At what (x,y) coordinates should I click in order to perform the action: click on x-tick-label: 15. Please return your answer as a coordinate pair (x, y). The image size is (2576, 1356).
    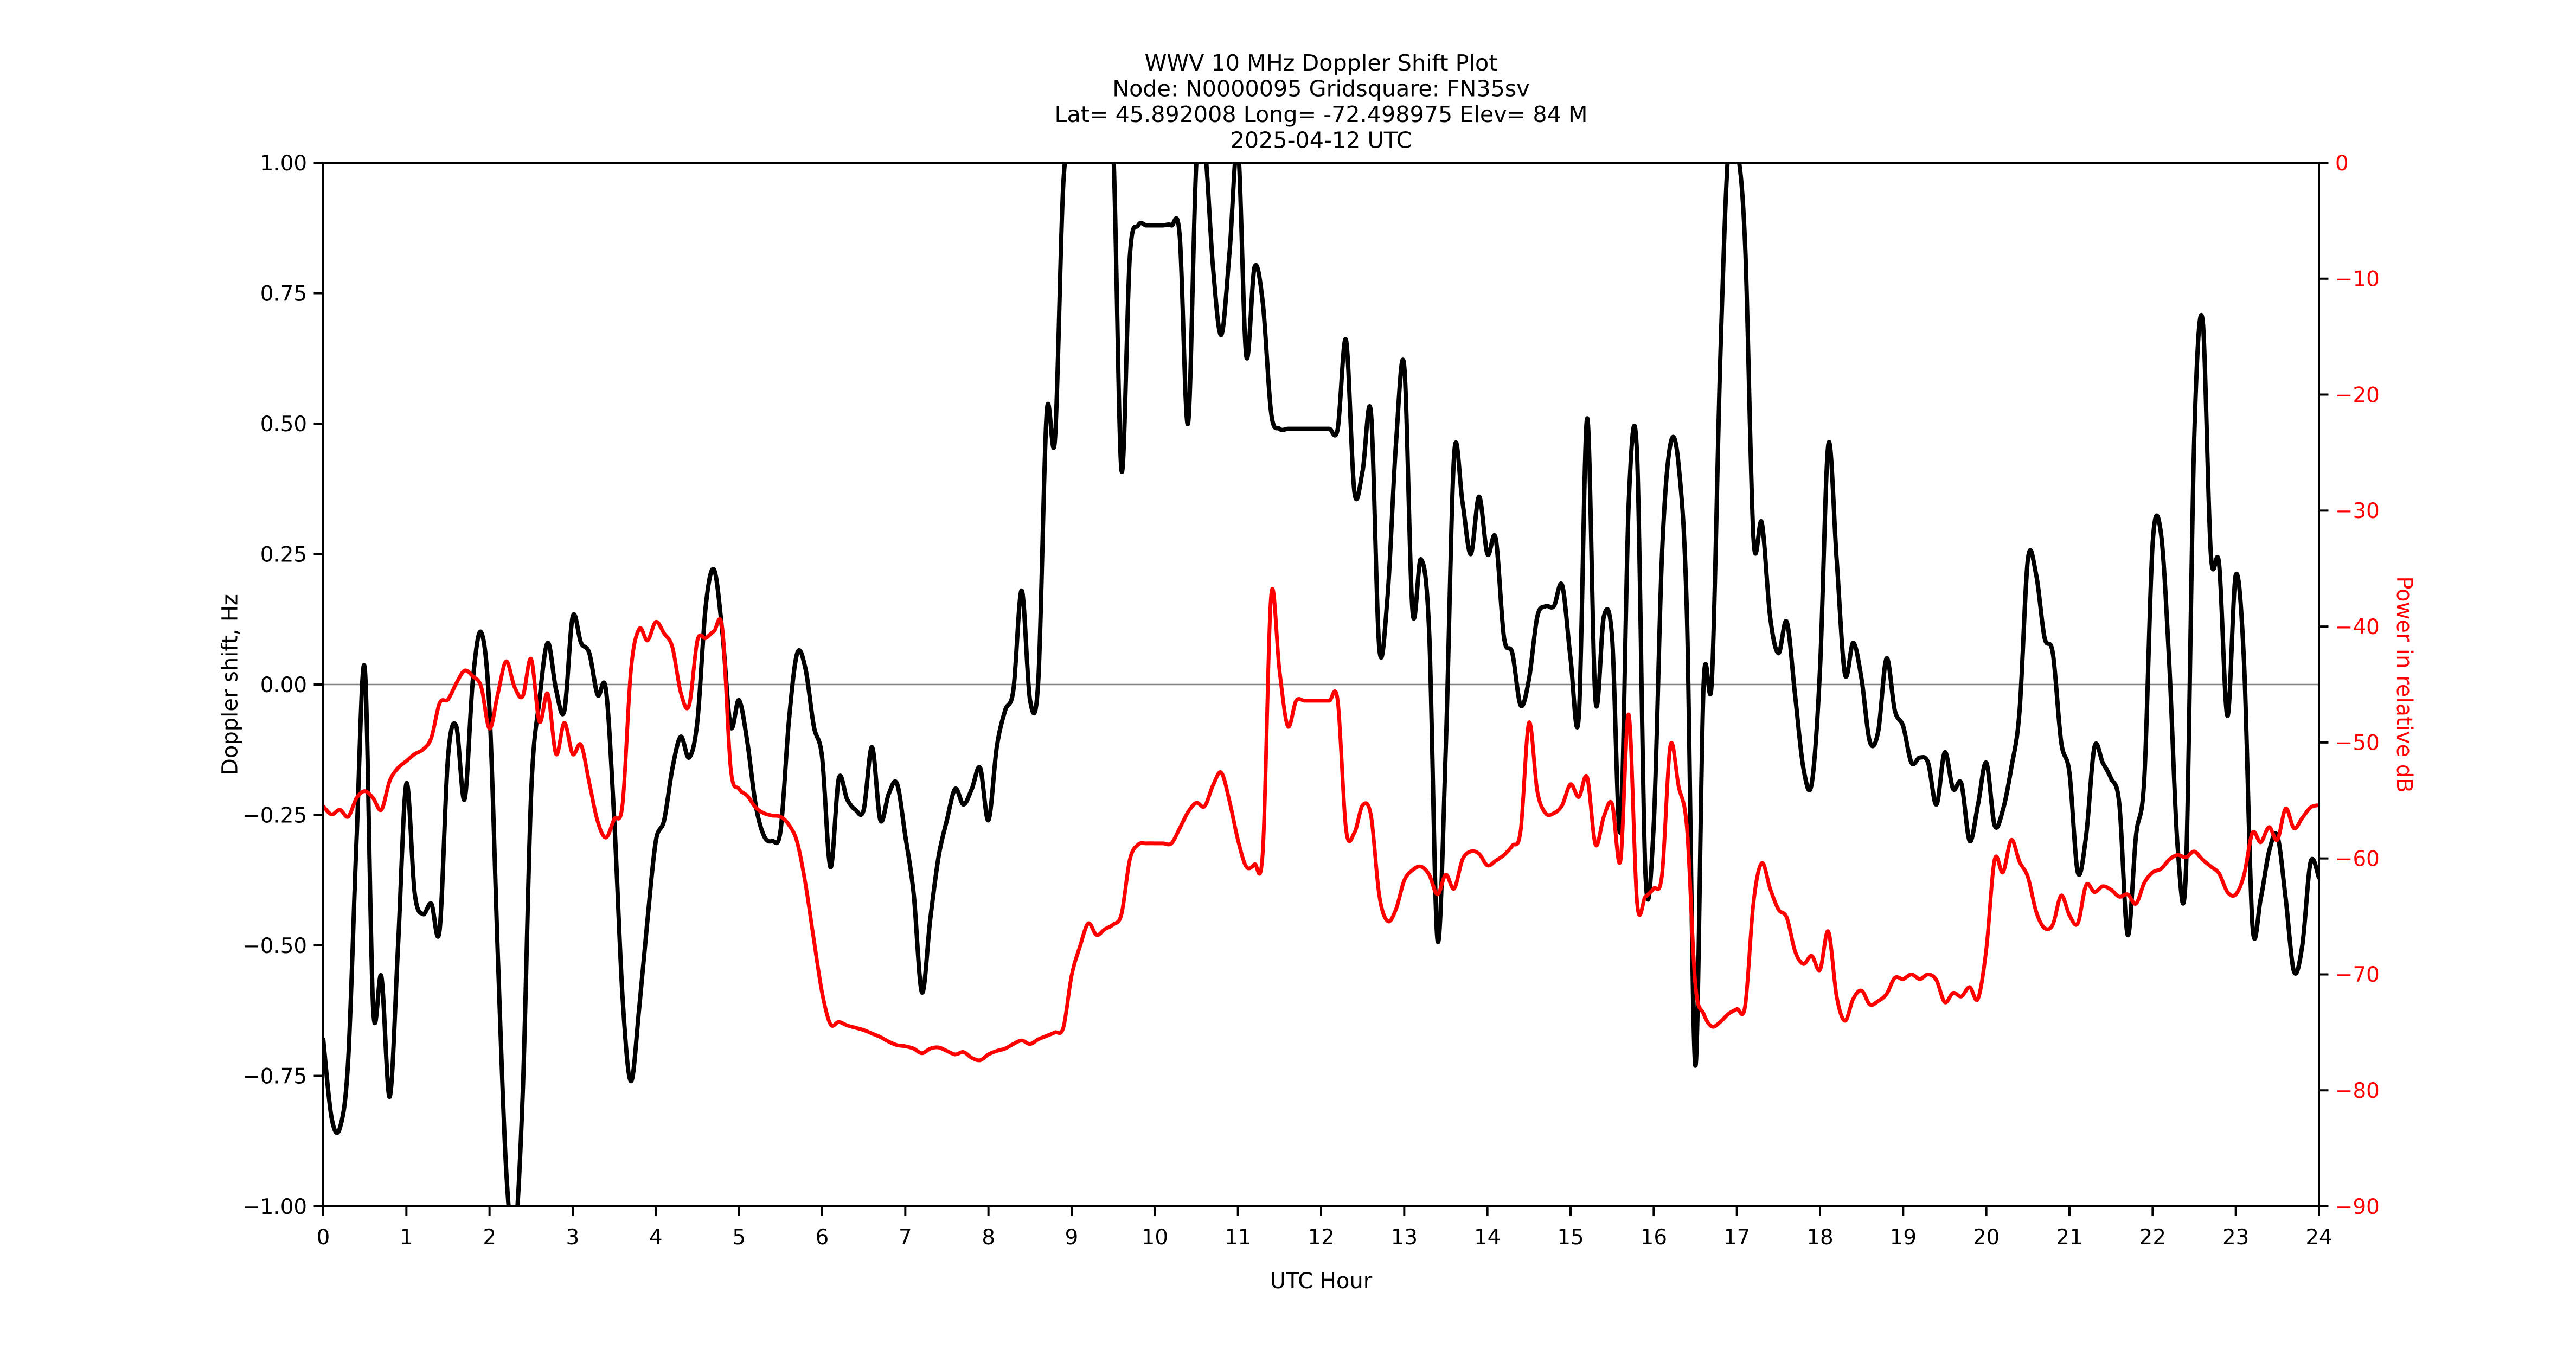
    Looking at the image, I should click on (1570, 1237).